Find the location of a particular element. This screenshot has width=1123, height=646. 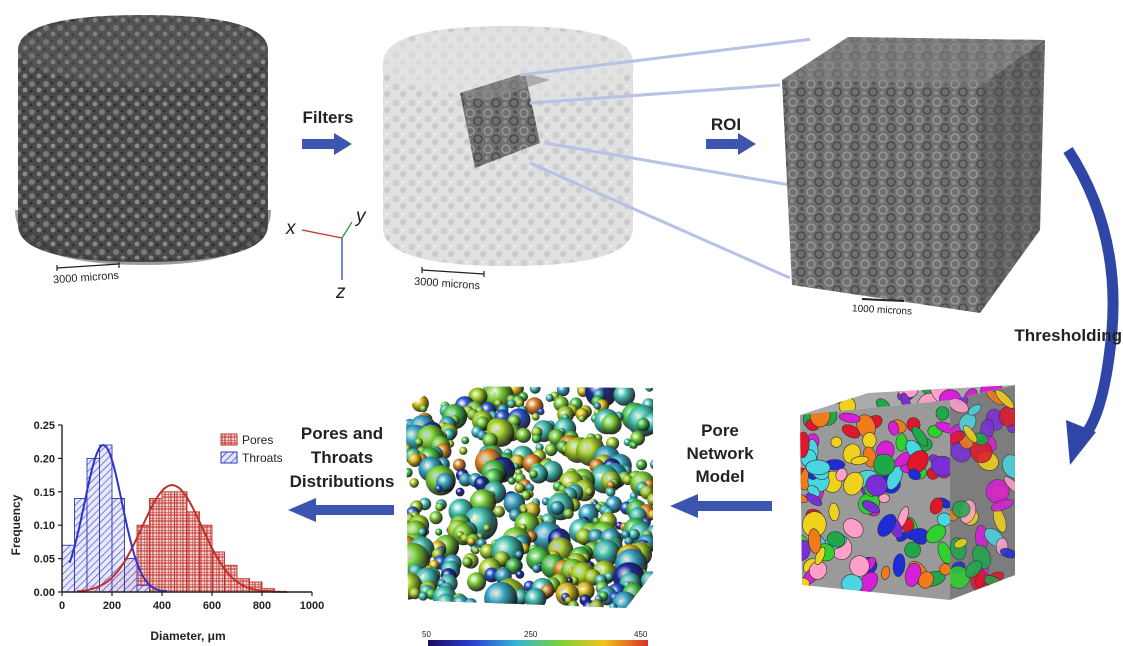

x-tick-label: 400 is located at coordinates (162, 606).